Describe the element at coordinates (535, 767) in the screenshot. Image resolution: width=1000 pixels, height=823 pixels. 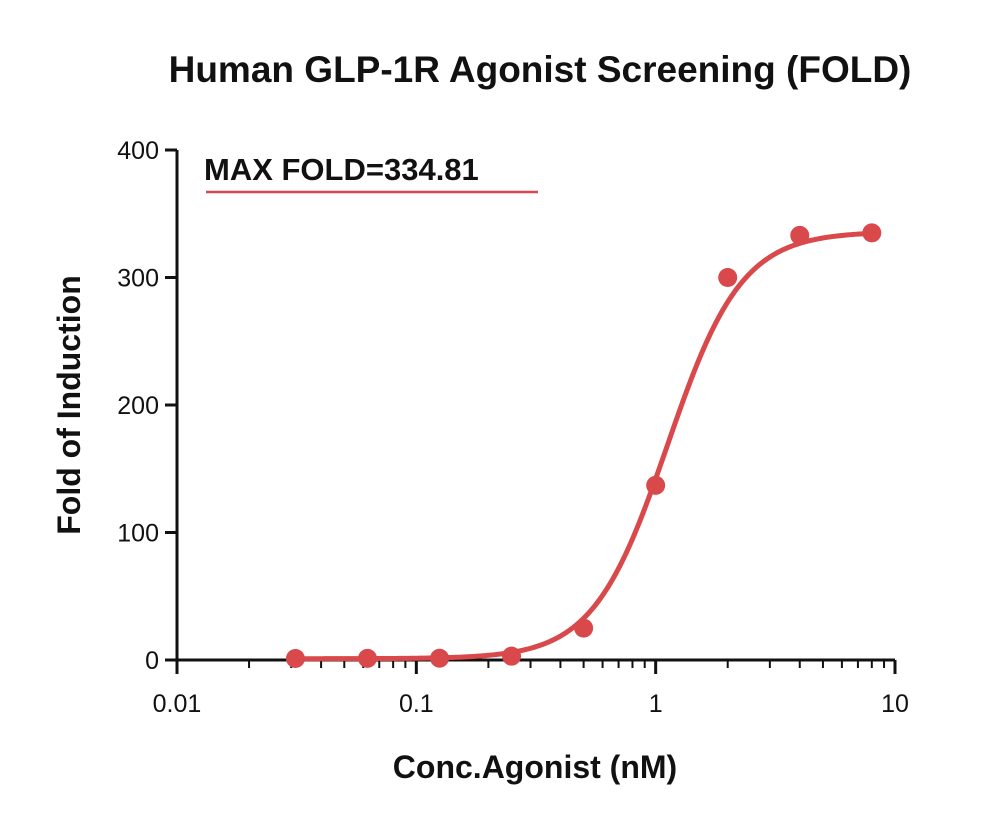
I see `x-axis-label: Conc.Agonist (nM)` at that location.